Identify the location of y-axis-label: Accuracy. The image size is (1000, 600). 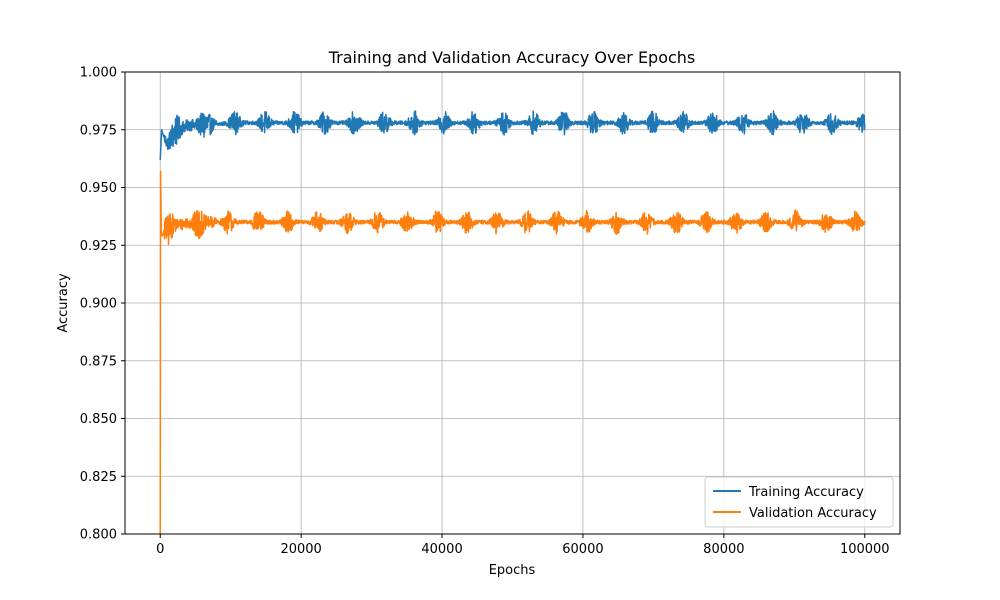
(63, 303).